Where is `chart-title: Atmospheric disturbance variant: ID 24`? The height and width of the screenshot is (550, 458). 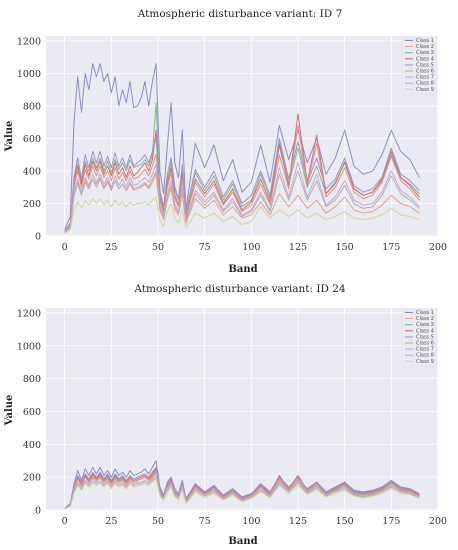 chart-title: Atmospheric disturbance variant: ID 24 is located at coordinates (239, 289).